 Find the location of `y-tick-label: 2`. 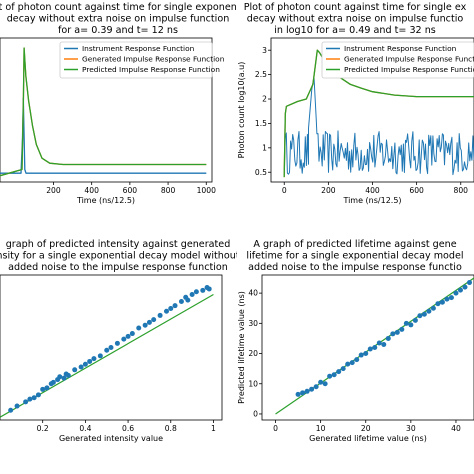

y-tick-label: 2 is located at coordinates (264, 99).